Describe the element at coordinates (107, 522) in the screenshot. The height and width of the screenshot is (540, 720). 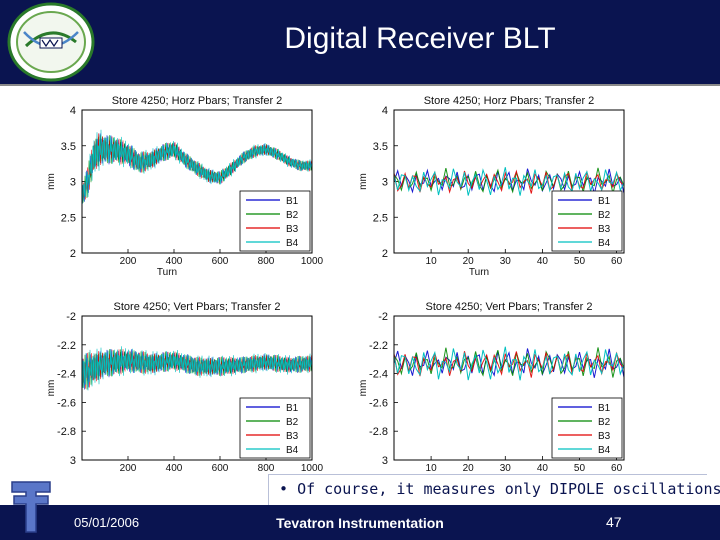
I see `footer-date: 05/01/2006` at that location.